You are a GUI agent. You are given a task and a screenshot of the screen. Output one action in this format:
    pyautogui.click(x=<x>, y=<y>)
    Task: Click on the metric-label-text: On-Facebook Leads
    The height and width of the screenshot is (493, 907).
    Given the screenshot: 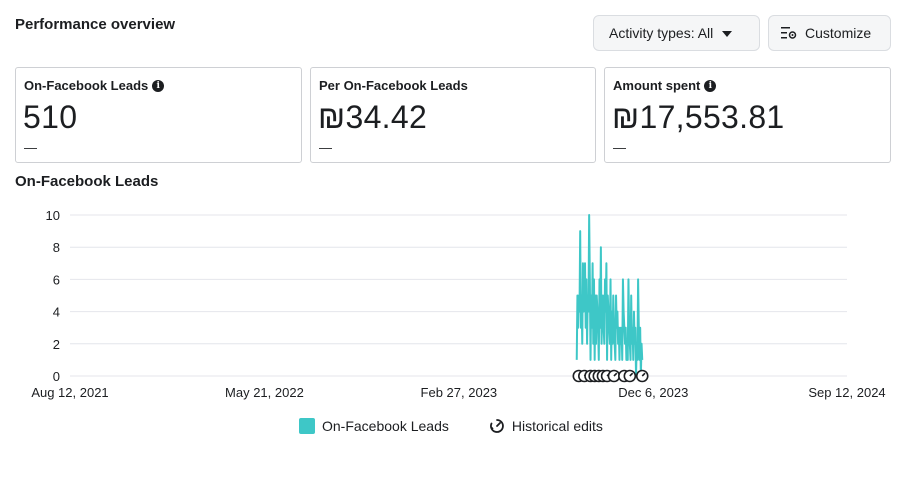 What is the action you would take?
    pyautogui.click(x=86, y=85)
    